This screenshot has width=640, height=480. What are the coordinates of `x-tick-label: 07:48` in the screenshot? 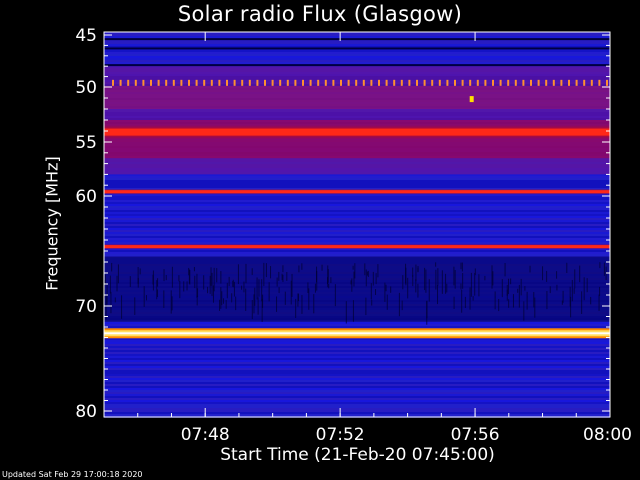 It's located at (205, 435).